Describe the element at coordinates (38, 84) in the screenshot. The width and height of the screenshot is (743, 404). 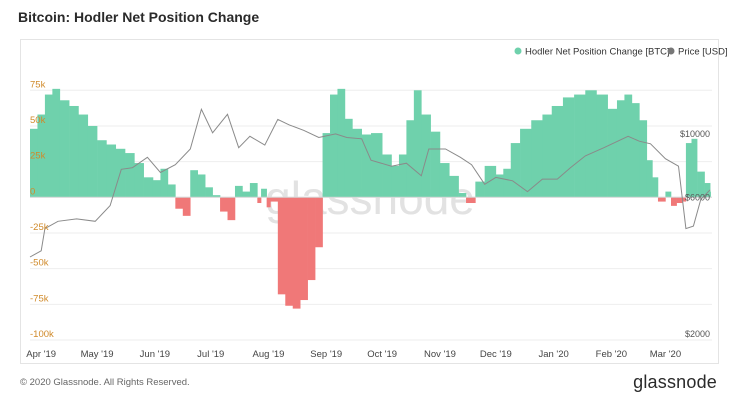
I see `y-axis-label-left: 75k` at that location.